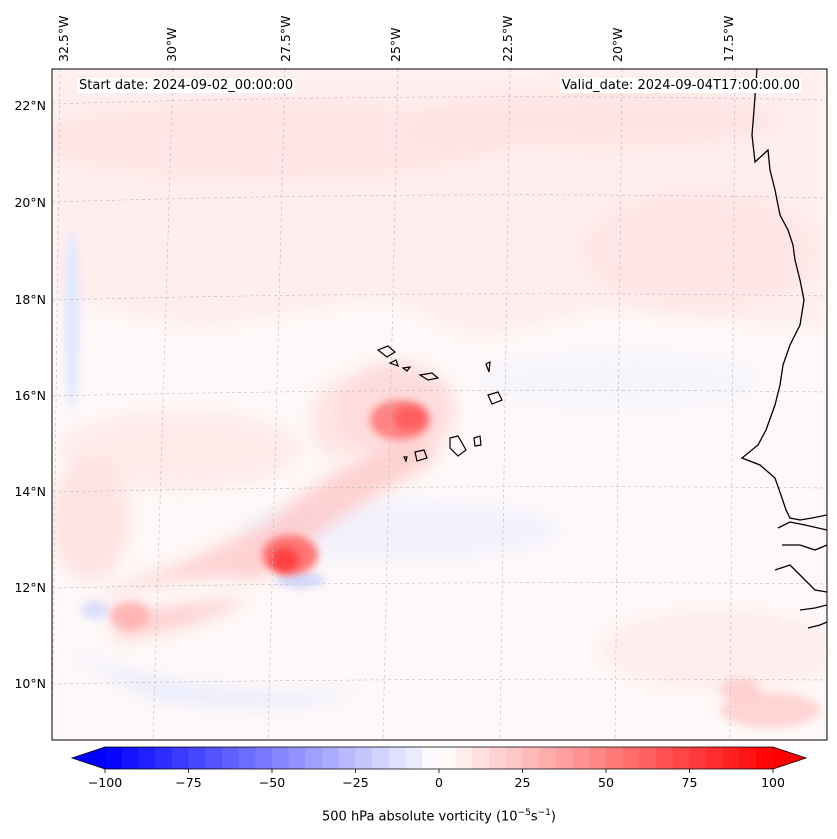 The height and width of the screenshot is (839, 837). What do you see at coordinates (544, 813) in the screenshot?
I see `colorbar-label-exp2: −1` at bounding box center [544, 813].